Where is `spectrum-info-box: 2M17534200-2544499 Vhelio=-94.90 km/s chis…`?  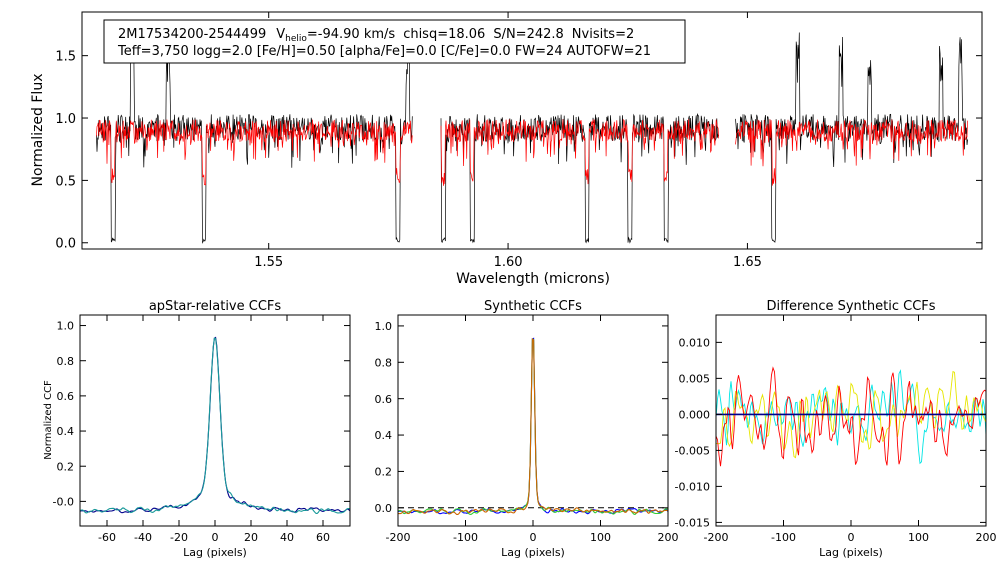 spectrum-info-box: 2M17534200-2544499 Vhelio=-94.90 km/s chis… is located at coordinates (394, 41).